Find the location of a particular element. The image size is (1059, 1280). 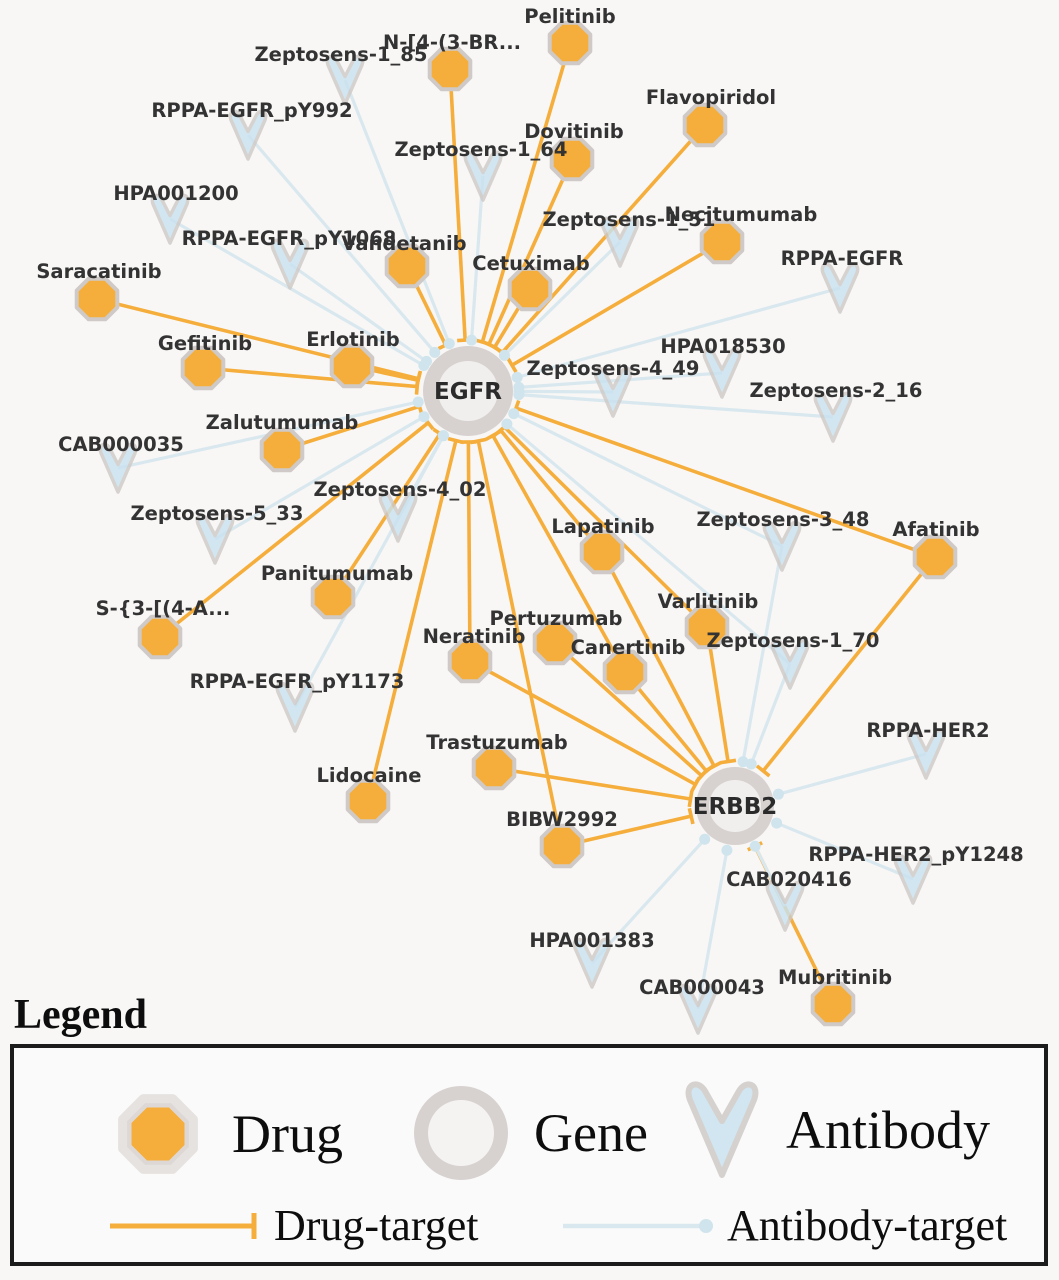

drug-node-icon is located at coordinates (158, 1134).